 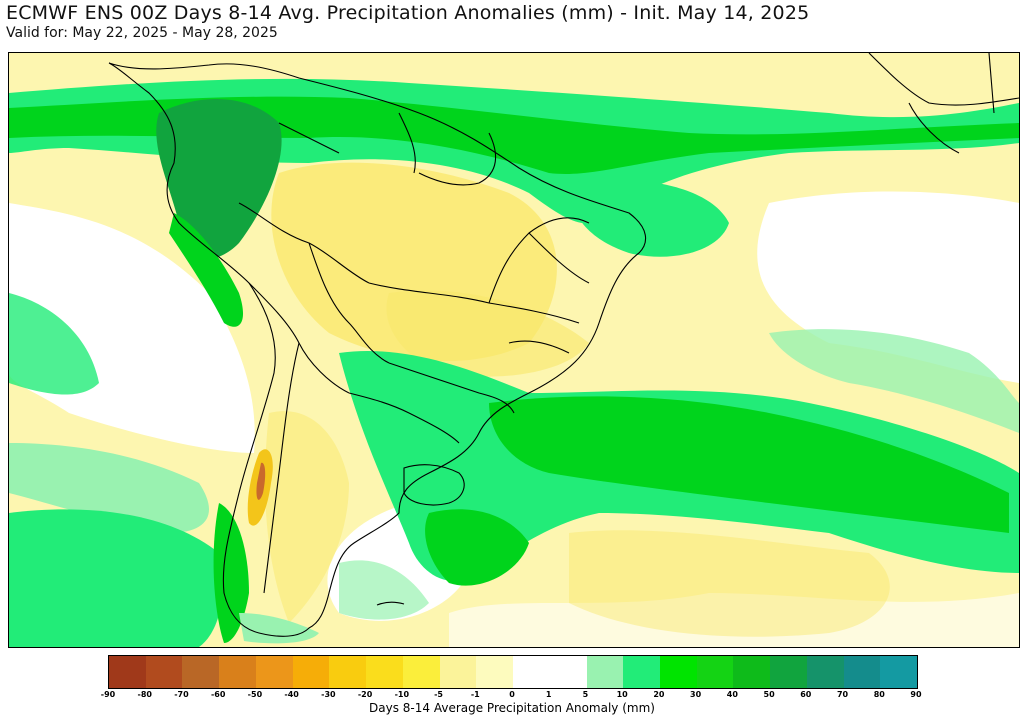 What do you see at coordinates (291, 694) in the screenshot?
I see `colorbar-tick-label: -40` at bounding box center [291, 694].